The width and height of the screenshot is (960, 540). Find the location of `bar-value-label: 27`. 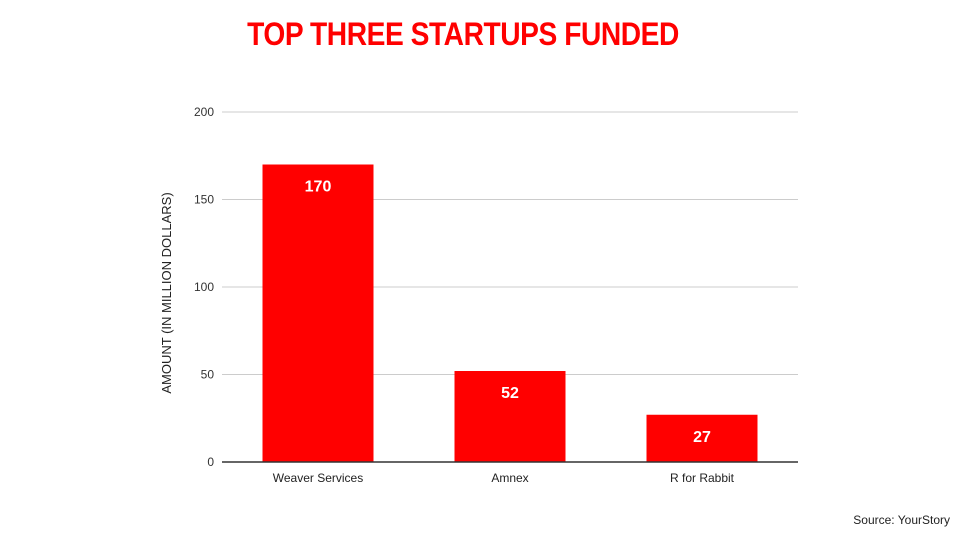

bar-value-label: 27 is located at coordinates (702, 437).